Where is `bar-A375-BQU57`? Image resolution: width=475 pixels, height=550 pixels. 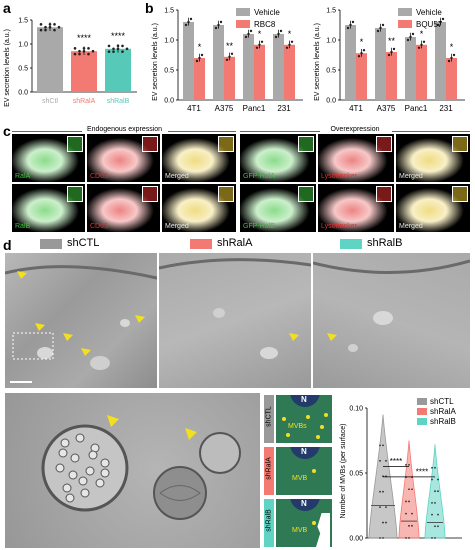
bar-A375-BQU57 is located at coordinates (391, 76).